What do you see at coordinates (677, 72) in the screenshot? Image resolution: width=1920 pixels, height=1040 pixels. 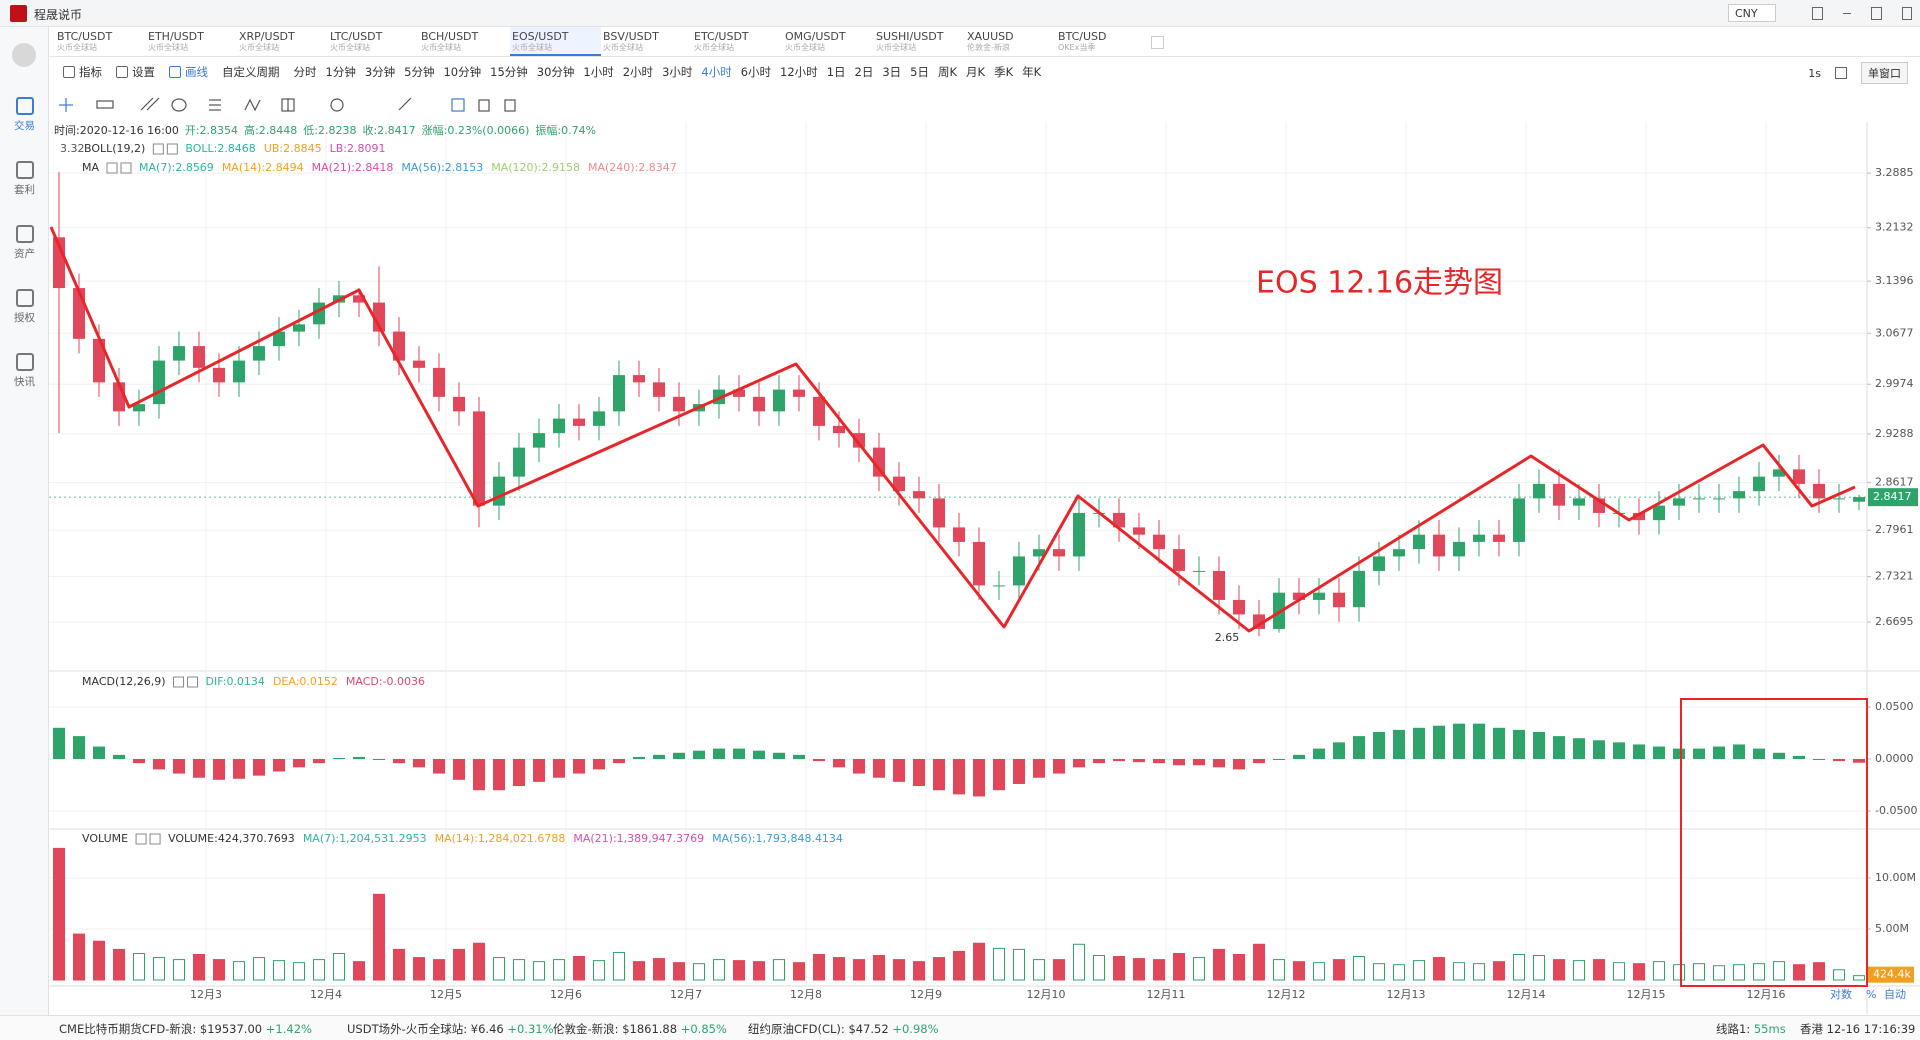 I see `period-button: 3小时` at bounding box center [677, 72].